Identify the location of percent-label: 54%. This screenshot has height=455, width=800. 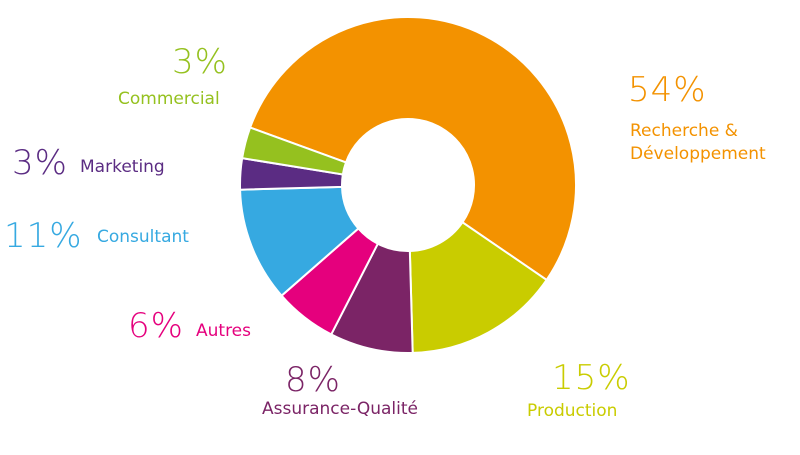
(667, 90).